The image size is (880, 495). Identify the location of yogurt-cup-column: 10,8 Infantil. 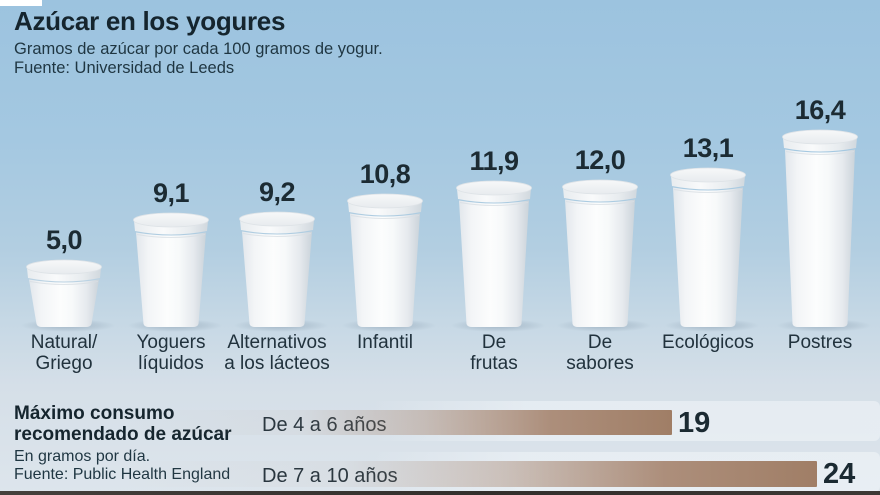
(385, 190).